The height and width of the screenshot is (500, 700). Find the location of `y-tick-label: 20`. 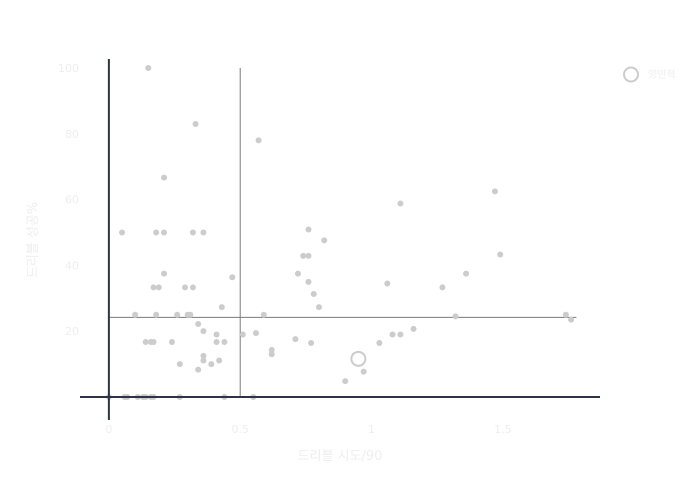

y-tick-label: 20 is located at coordinates (72, 331).